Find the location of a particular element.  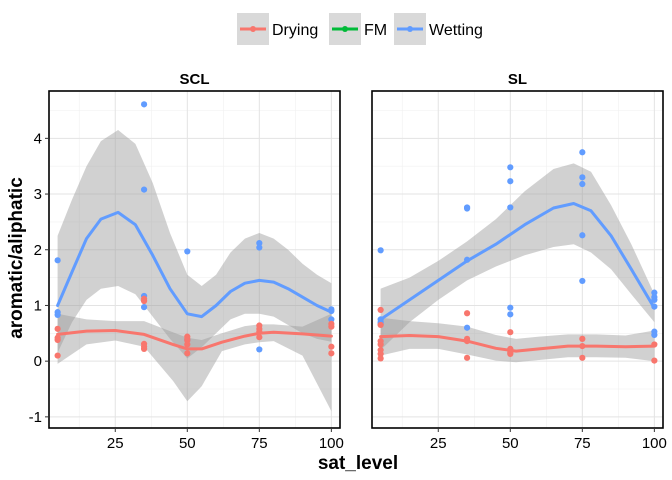

y-tick-label: 0 is located at coordinates (38, 361).